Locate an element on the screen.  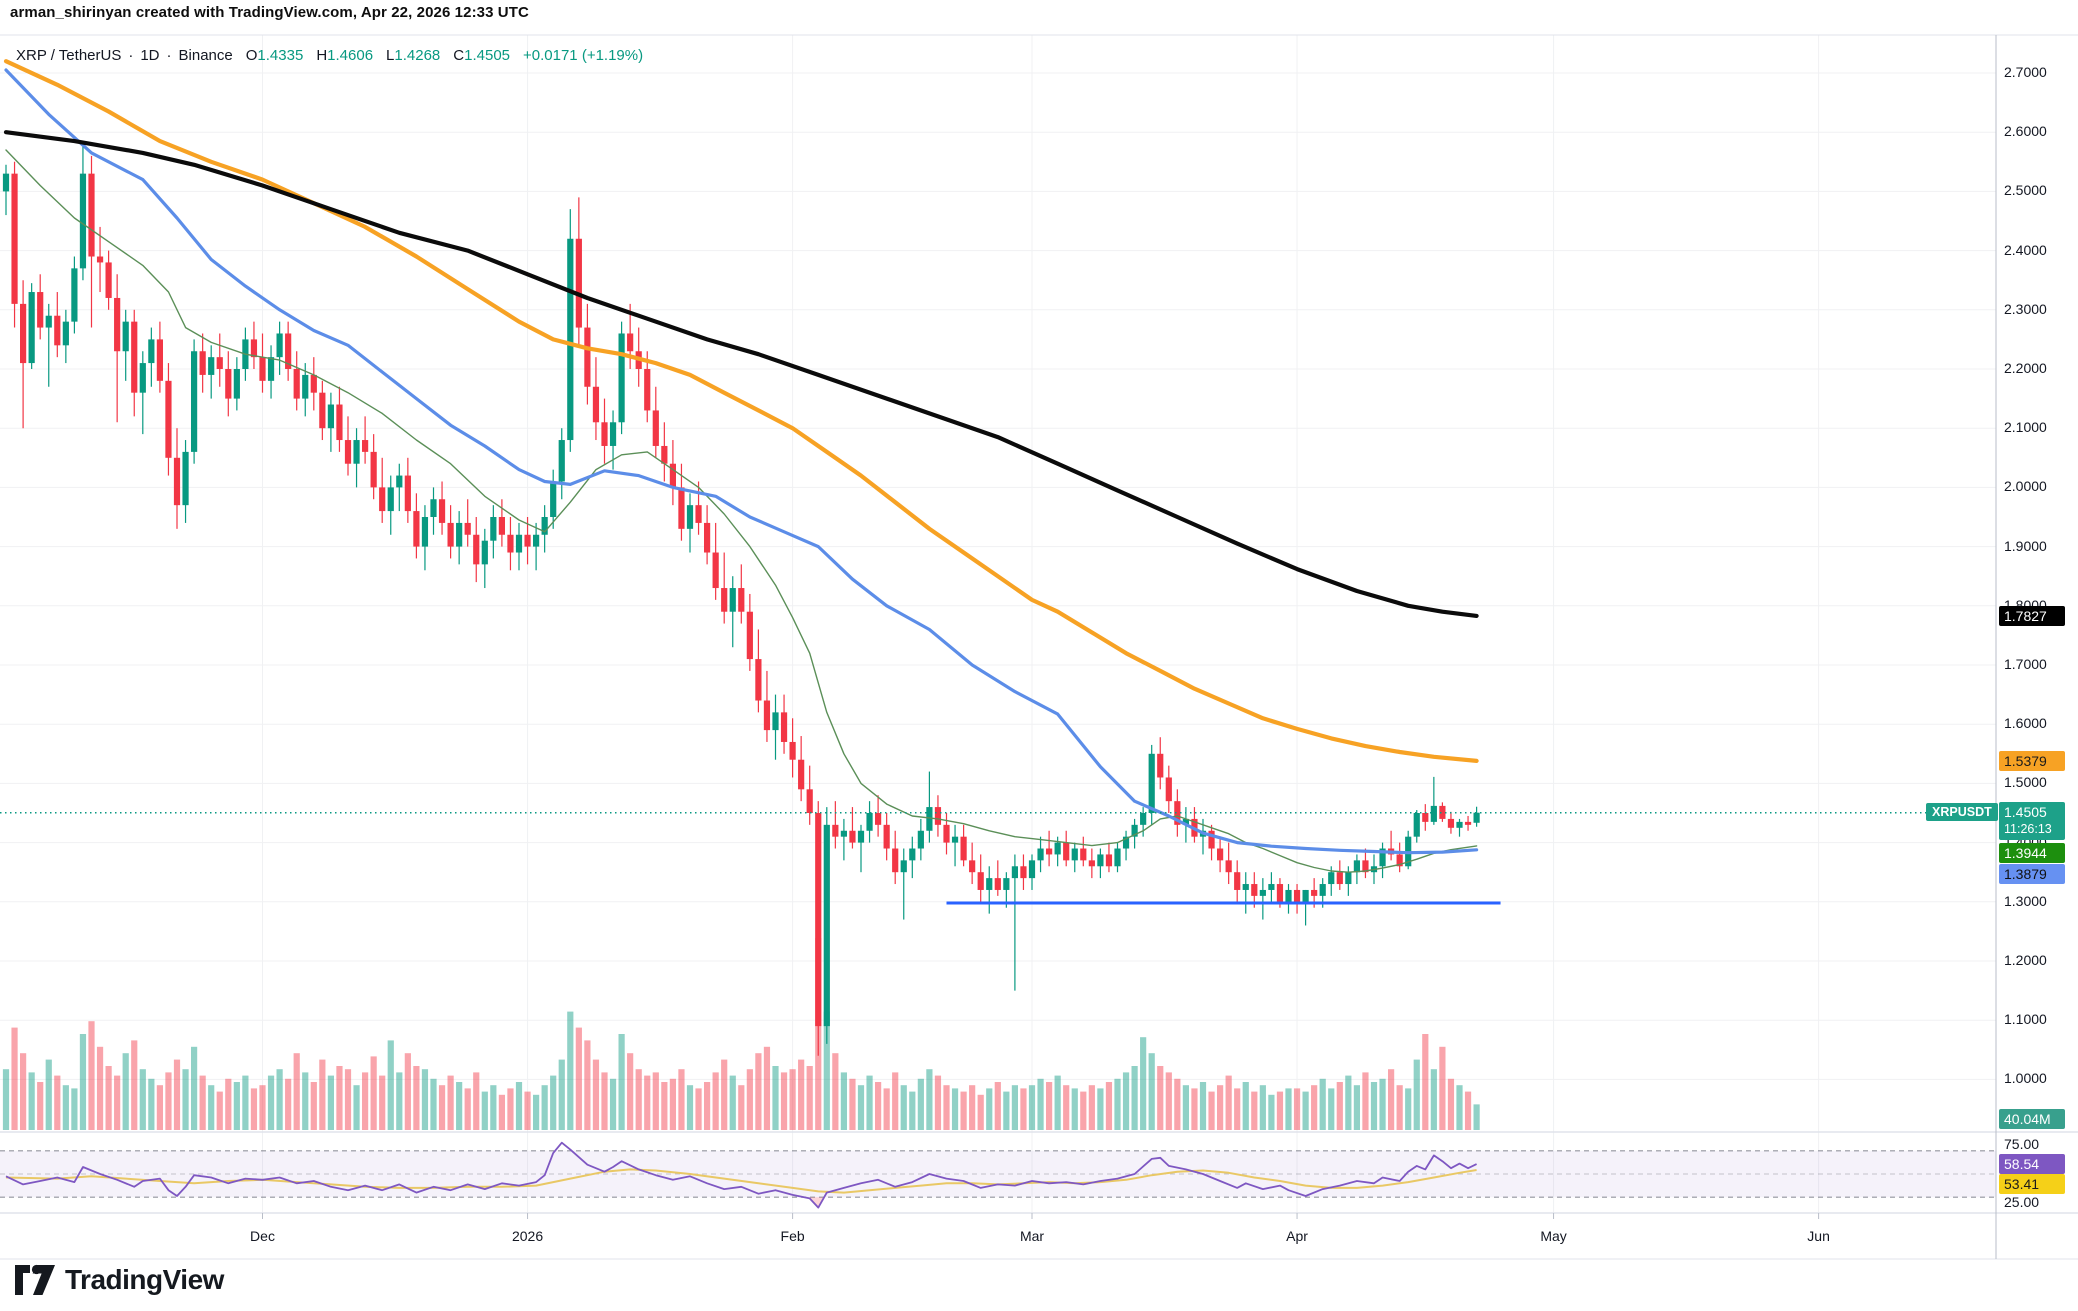
rsi-tick-top: 75.00 is located at coordinates (2022, 1144).